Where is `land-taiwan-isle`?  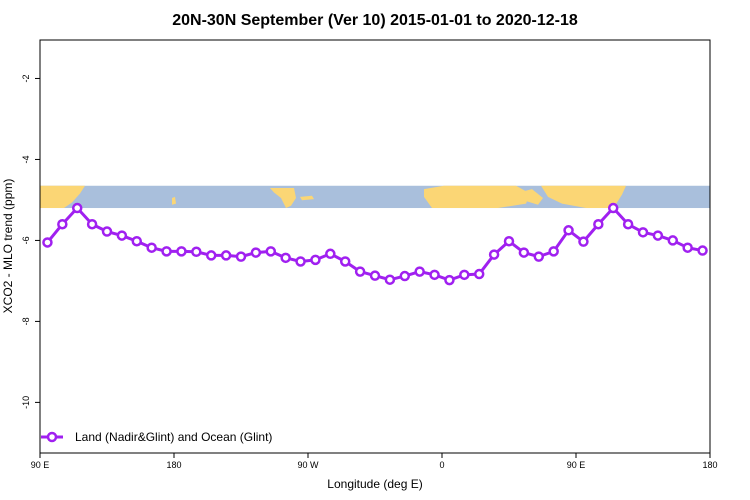
land-taiwan-isle is located at coordinates (174, 200).